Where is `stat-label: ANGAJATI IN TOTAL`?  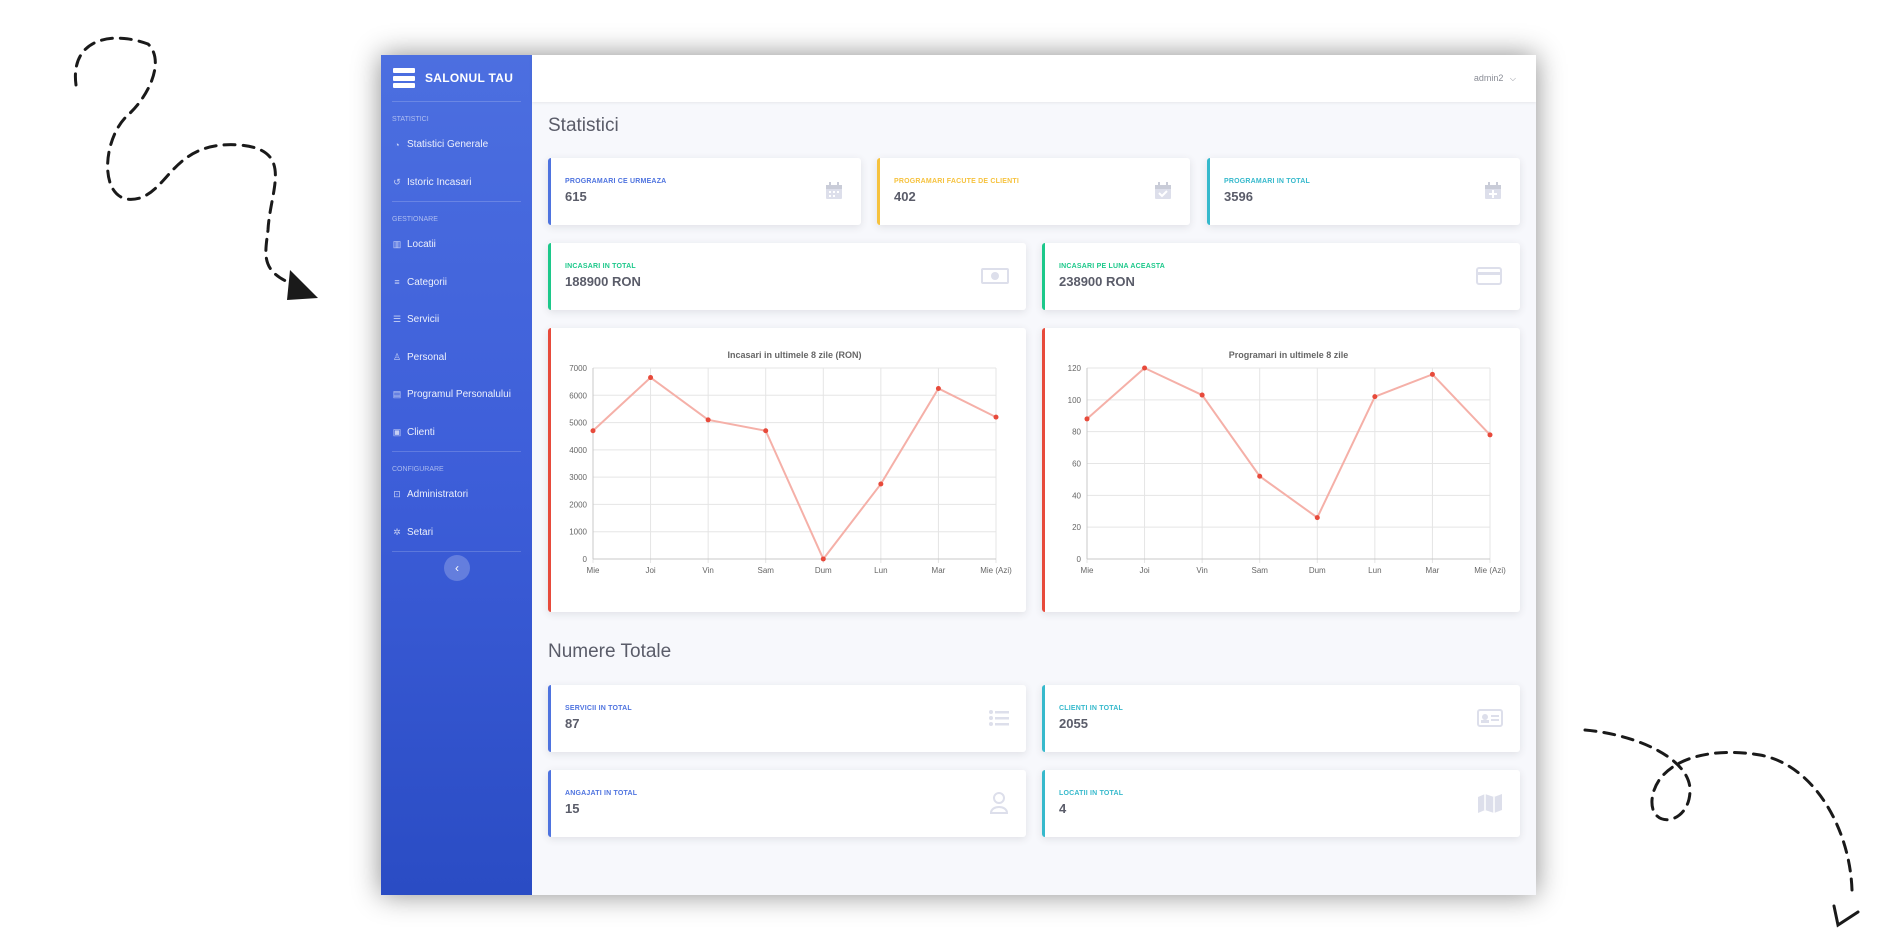 stat-label: ANGAJATI IN TOTAL is located at coordinates (601, 793).